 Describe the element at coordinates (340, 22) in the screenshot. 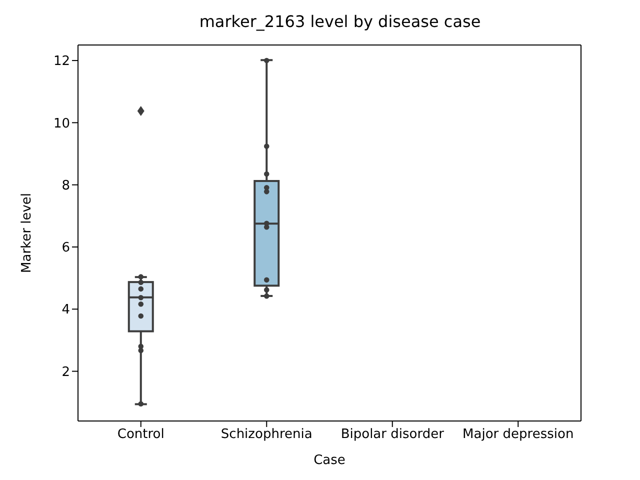

I see `chart-title: marker_2163 level by disease case` at that location.